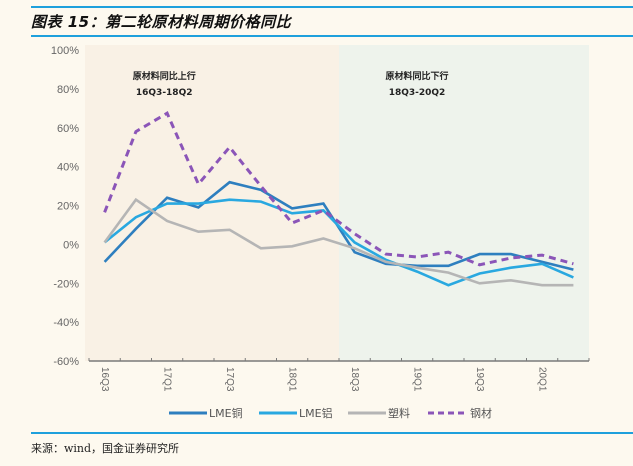 Image resolution: width=633 pixels, height=466 pixels. Describe the element at coordinates (104, 379) in the screenshot. I see `x-tick-label: 16Q3` at that location.